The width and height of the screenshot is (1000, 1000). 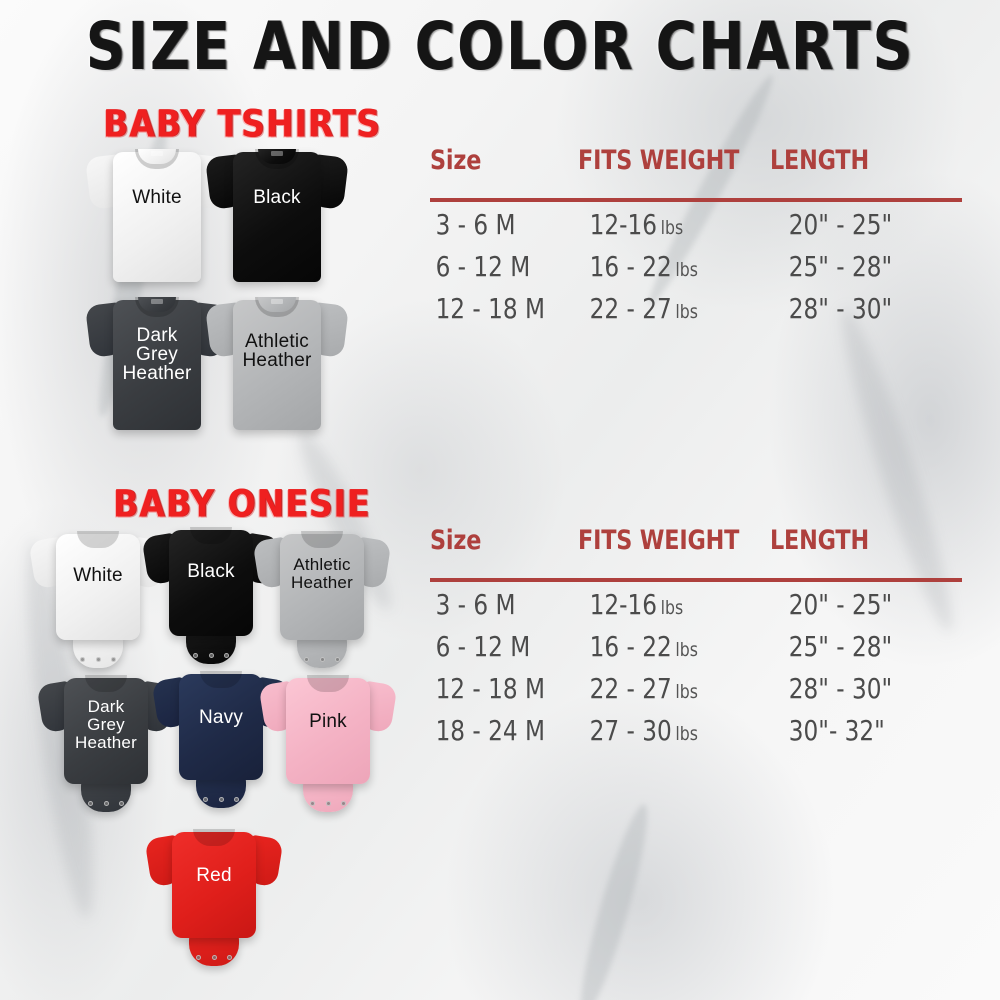 I want to click on onesie-swatch-navy: Navy, so click(x=221, y=739).